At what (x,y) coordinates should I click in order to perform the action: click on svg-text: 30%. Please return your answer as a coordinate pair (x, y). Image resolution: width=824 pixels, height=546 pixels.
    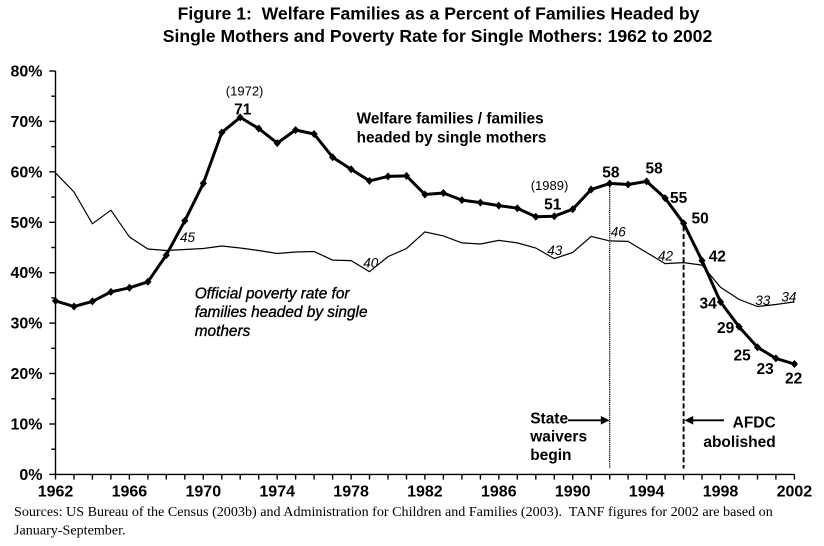
    Looking at the image, I should click on (26, 324).